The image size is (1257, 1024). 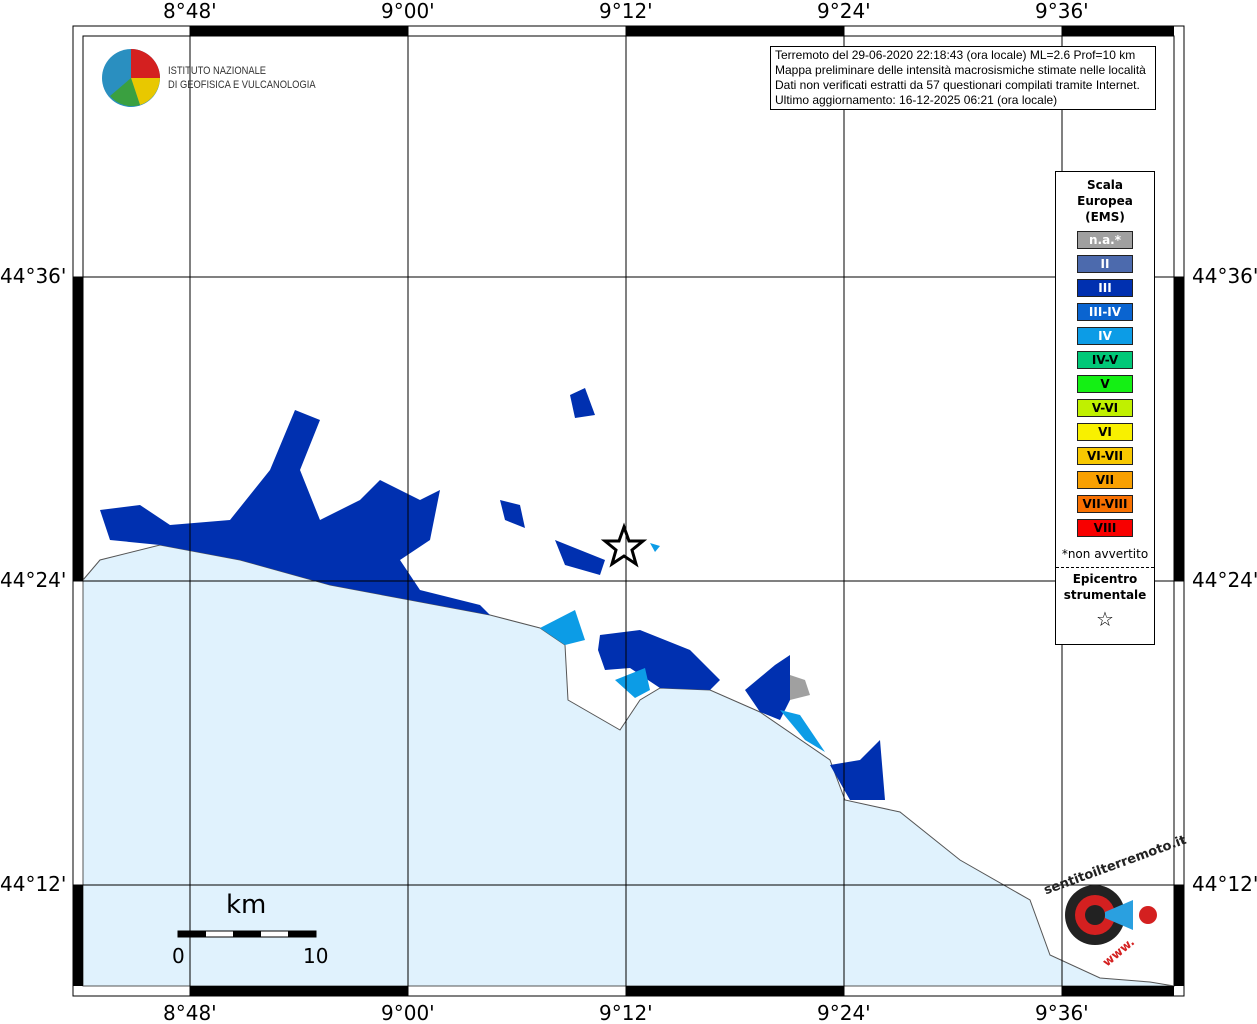 I want to click on scale-min: 0, so click(x=178, y=956).